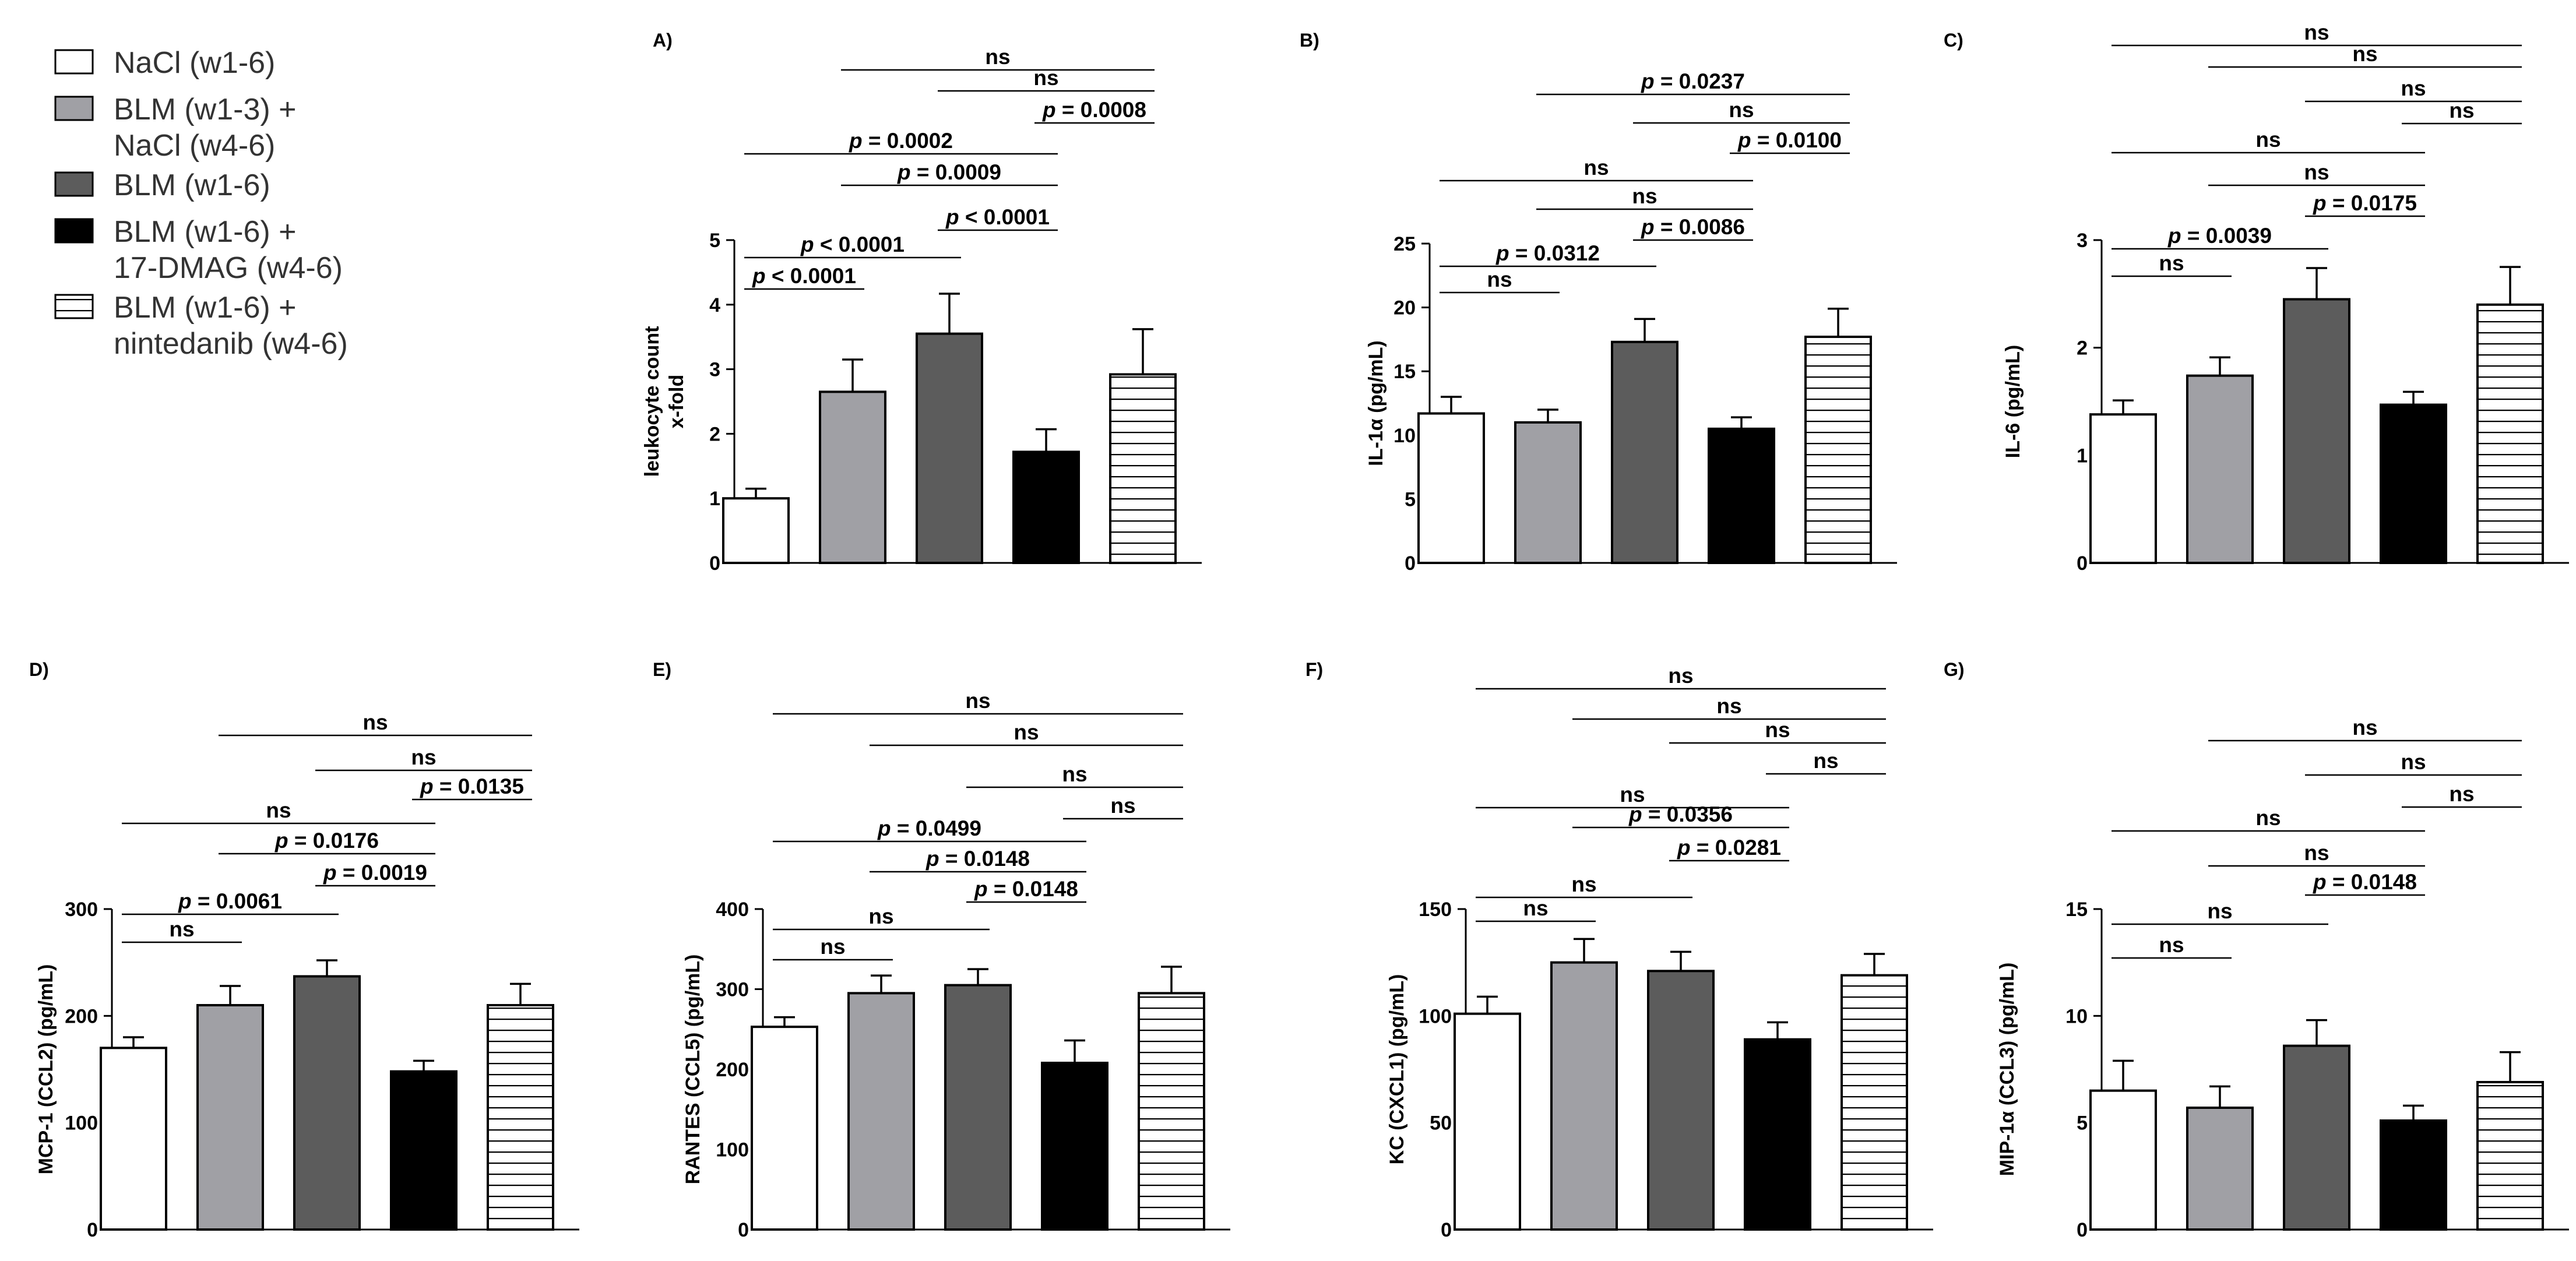  I want to click on panel-letter: A), so click(663, 40).